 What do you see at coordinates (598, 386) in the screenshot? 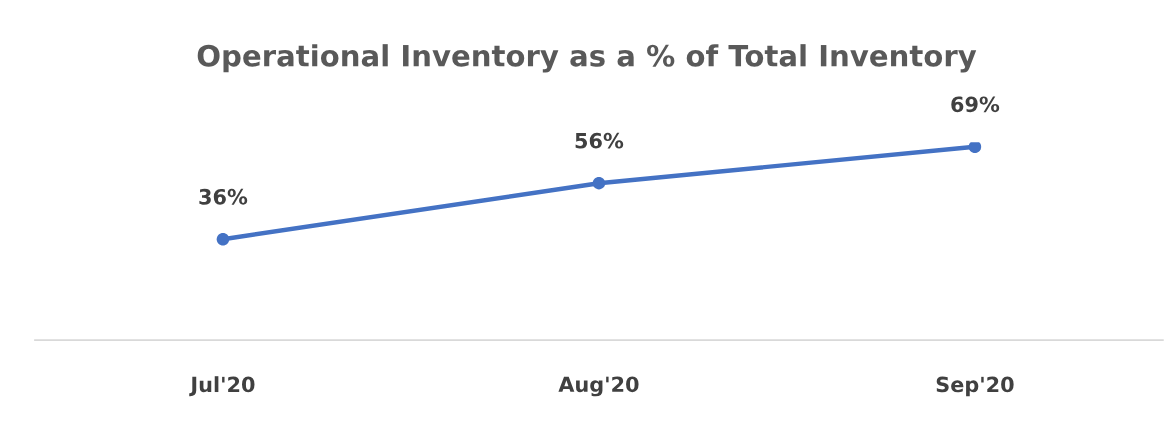
I see `x-tick-label: Aug'20` at bounding box center [598, 386].